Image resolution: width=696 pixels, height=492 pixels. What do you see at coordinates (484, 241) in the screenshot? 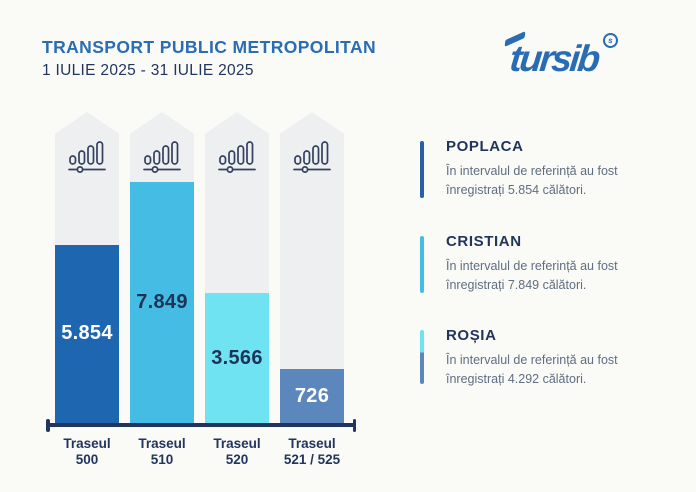
I see `legend-title: CRISTIAN` at bounding box center [484, 241].